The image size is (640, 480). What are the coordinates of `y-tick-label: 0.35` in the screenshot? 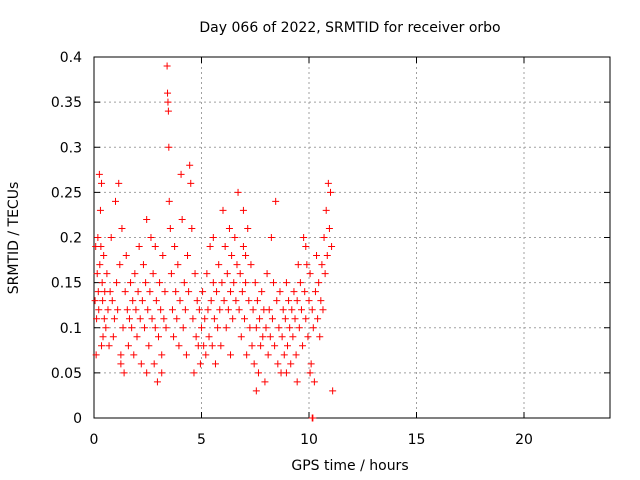 It's located at (66, 103).